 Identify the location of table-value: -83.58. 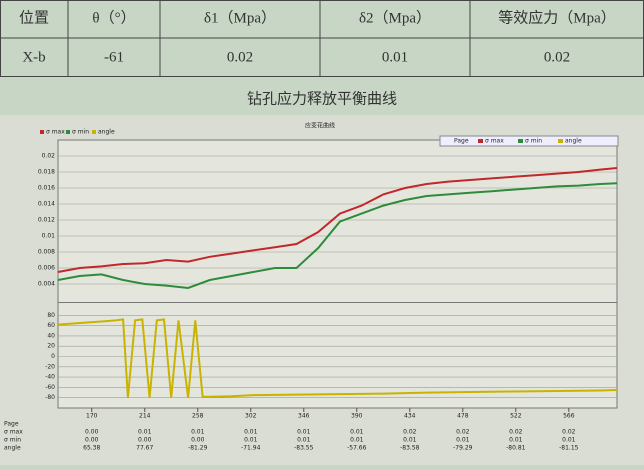
(410, 448).